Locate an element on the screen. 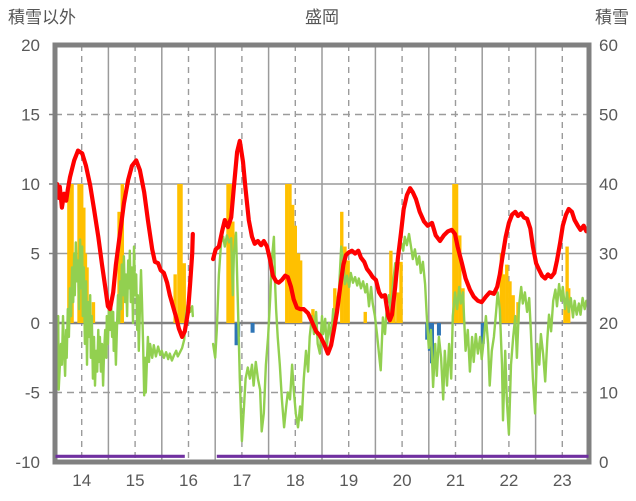  x-axis-tick-label: 16 is located at coordinates (188, 480).